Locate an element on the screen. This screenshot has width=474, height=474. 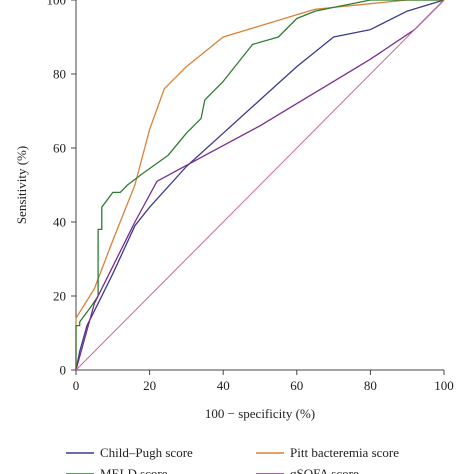
y-tick-label-3: 60 is located at coordinates (59, 148).